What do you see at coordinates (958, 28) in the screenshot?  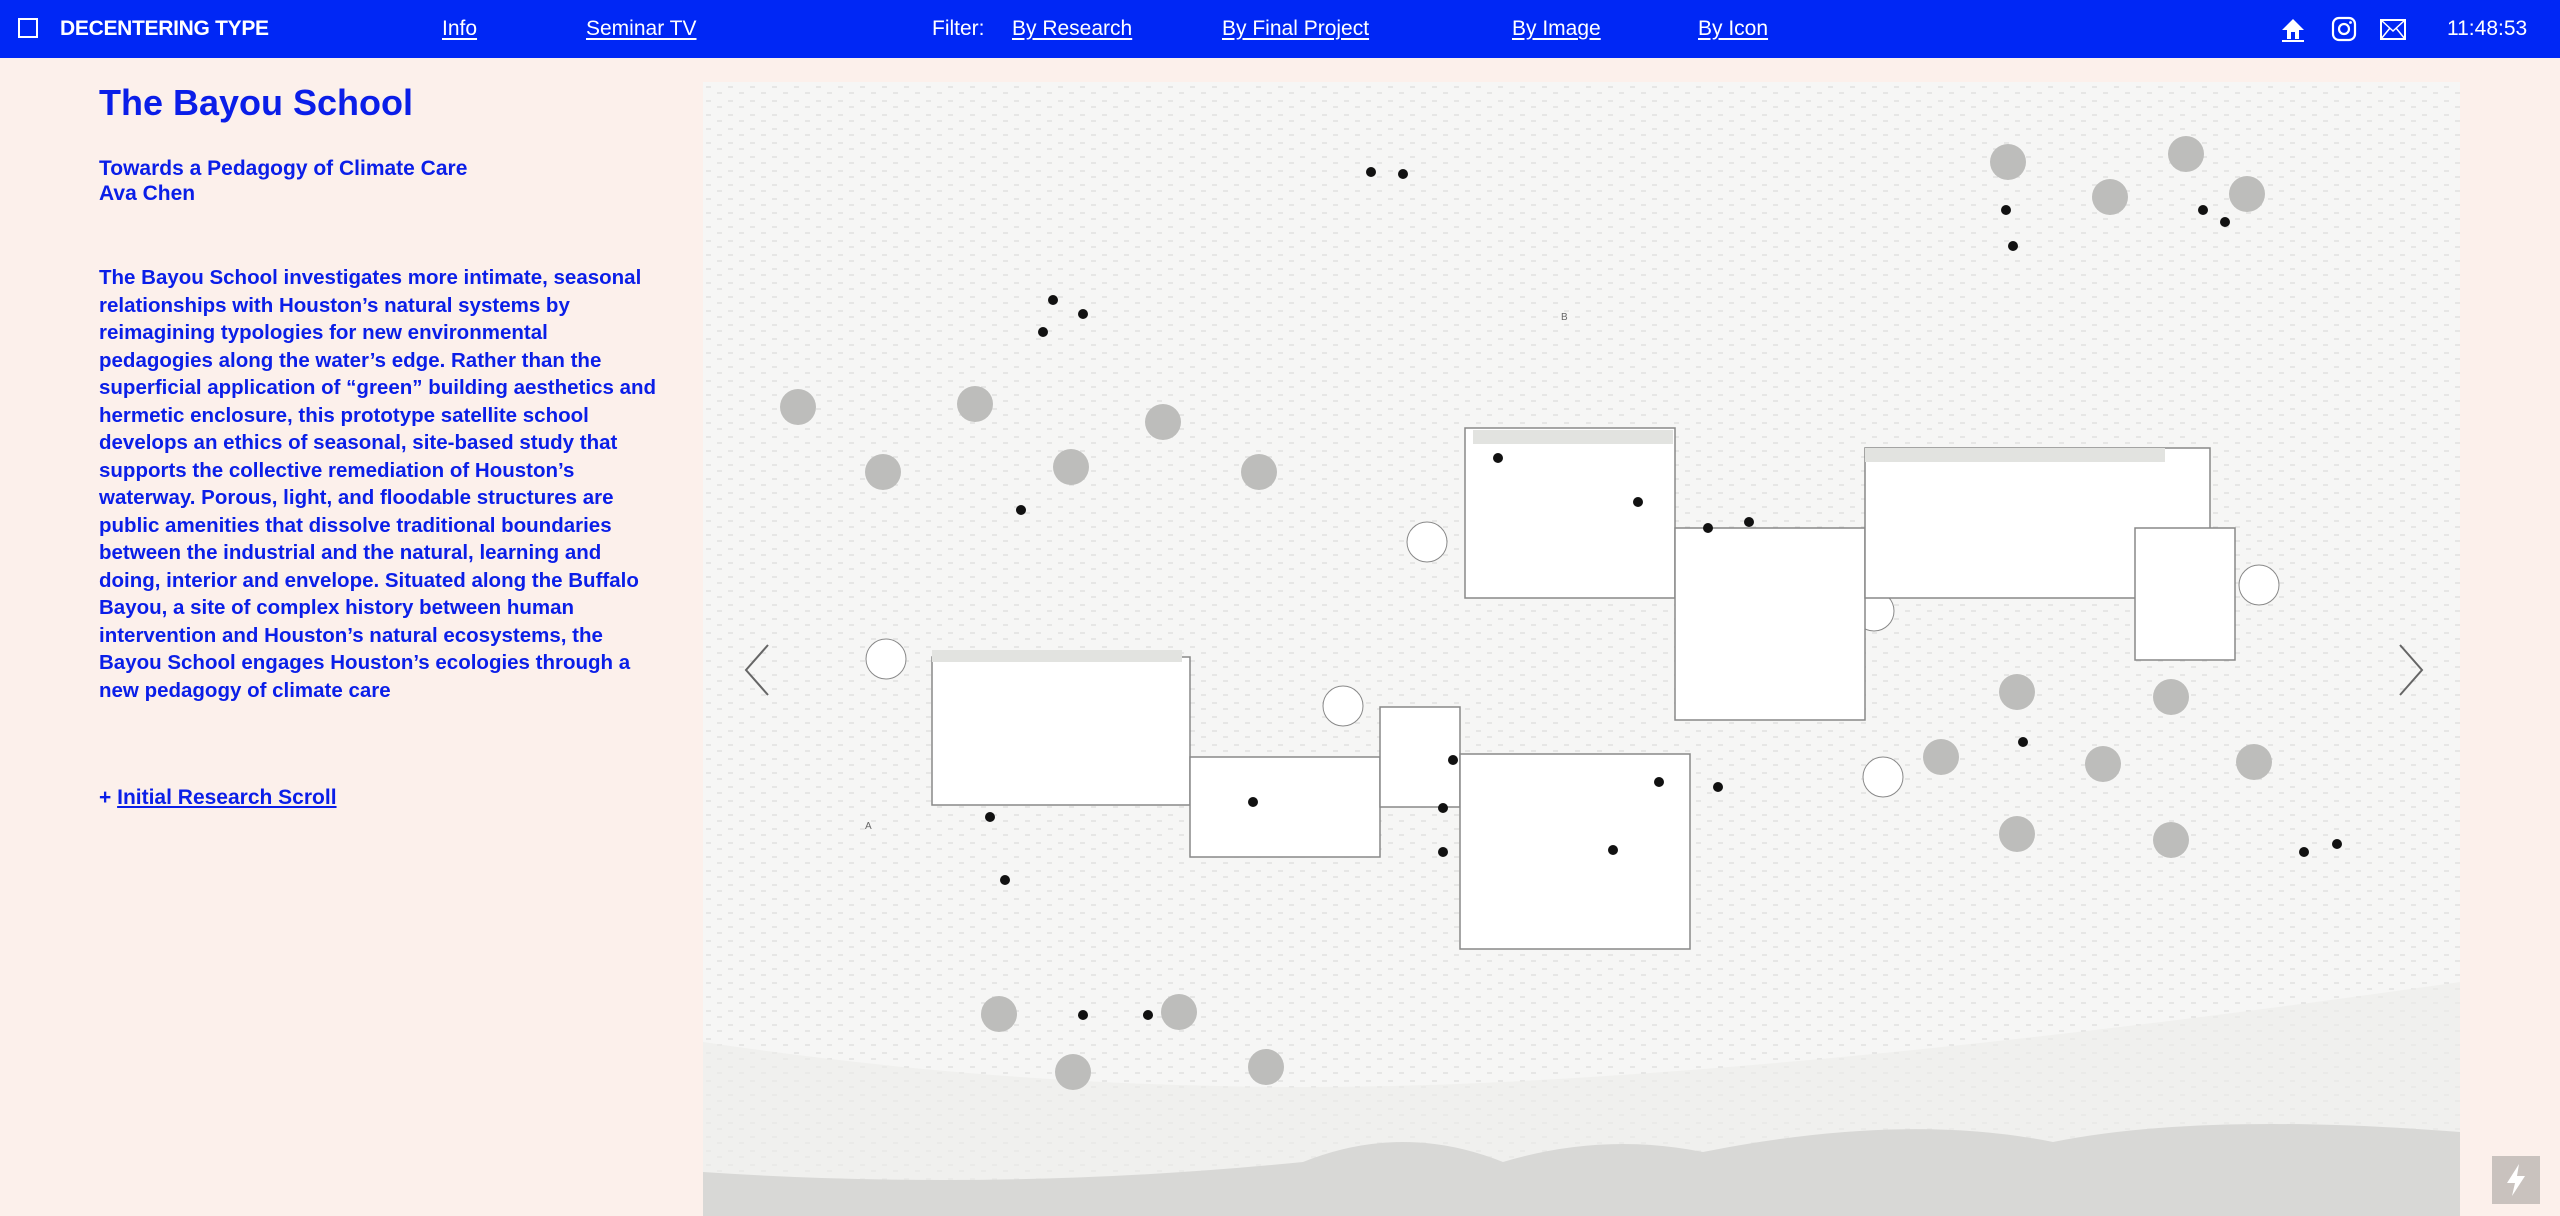 I see `filter-label: Filter:` at bounding box center [958, 28].